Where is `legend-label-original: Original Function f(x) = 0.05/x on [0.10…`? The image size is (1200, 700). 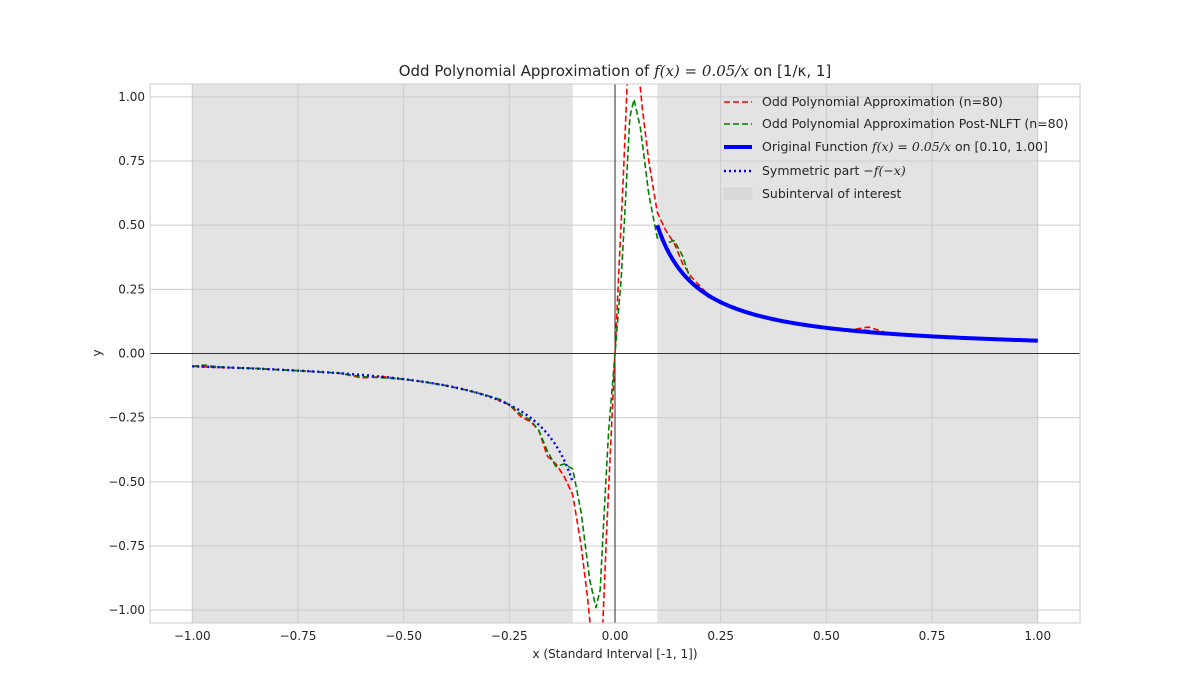 legend-label-original: Original Function f(x) = 0.05/x on [0.10… is located at coordinates (905, 146).